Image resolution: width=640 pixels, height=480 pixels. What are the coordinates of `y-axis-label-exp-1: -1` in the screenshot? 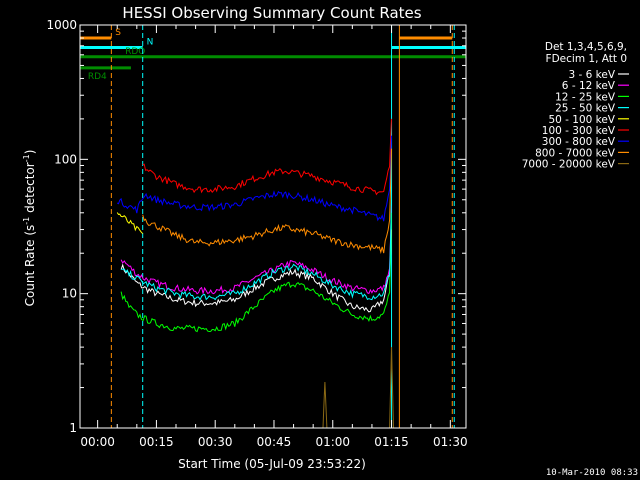 It's located at (26, 221).